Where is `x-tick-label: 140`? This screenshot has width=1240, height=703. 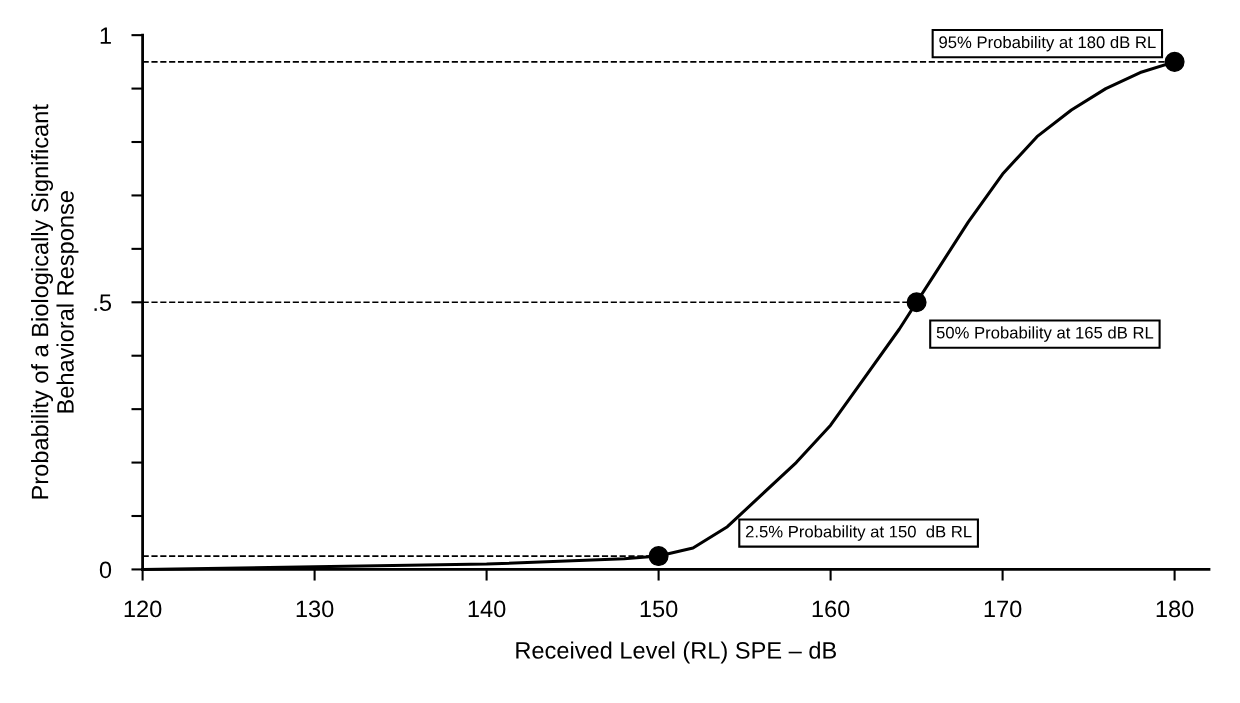
x-tick-label: 140 is located at coordinates (487, 609).